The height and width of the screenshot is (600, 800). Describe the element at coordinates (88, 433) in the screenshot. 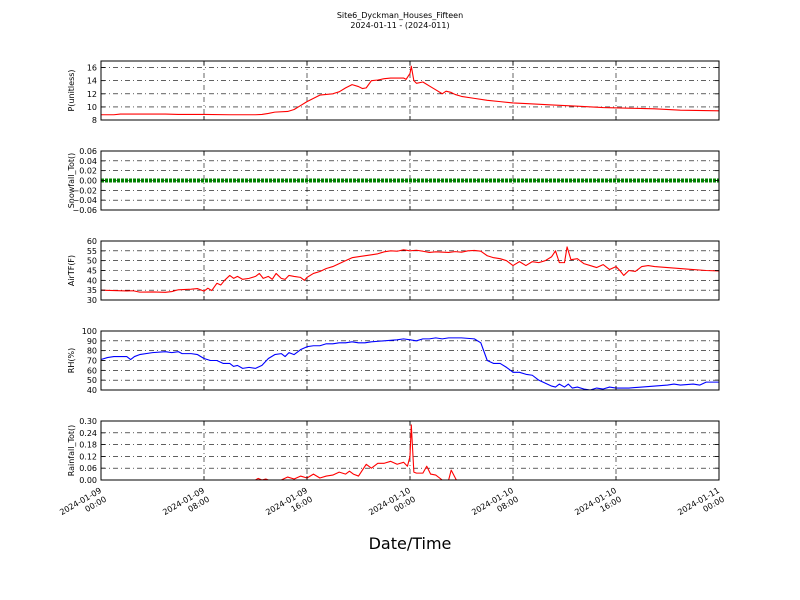

I see `panel-5-ytick-label: 0.24` at that location.